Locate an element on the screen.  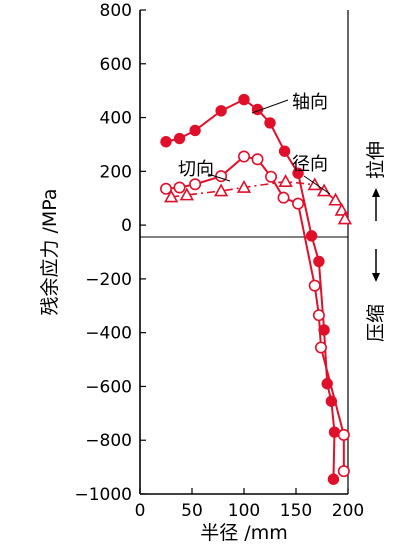
y-tick-label: −1000 is located at coordinates (103, 495).